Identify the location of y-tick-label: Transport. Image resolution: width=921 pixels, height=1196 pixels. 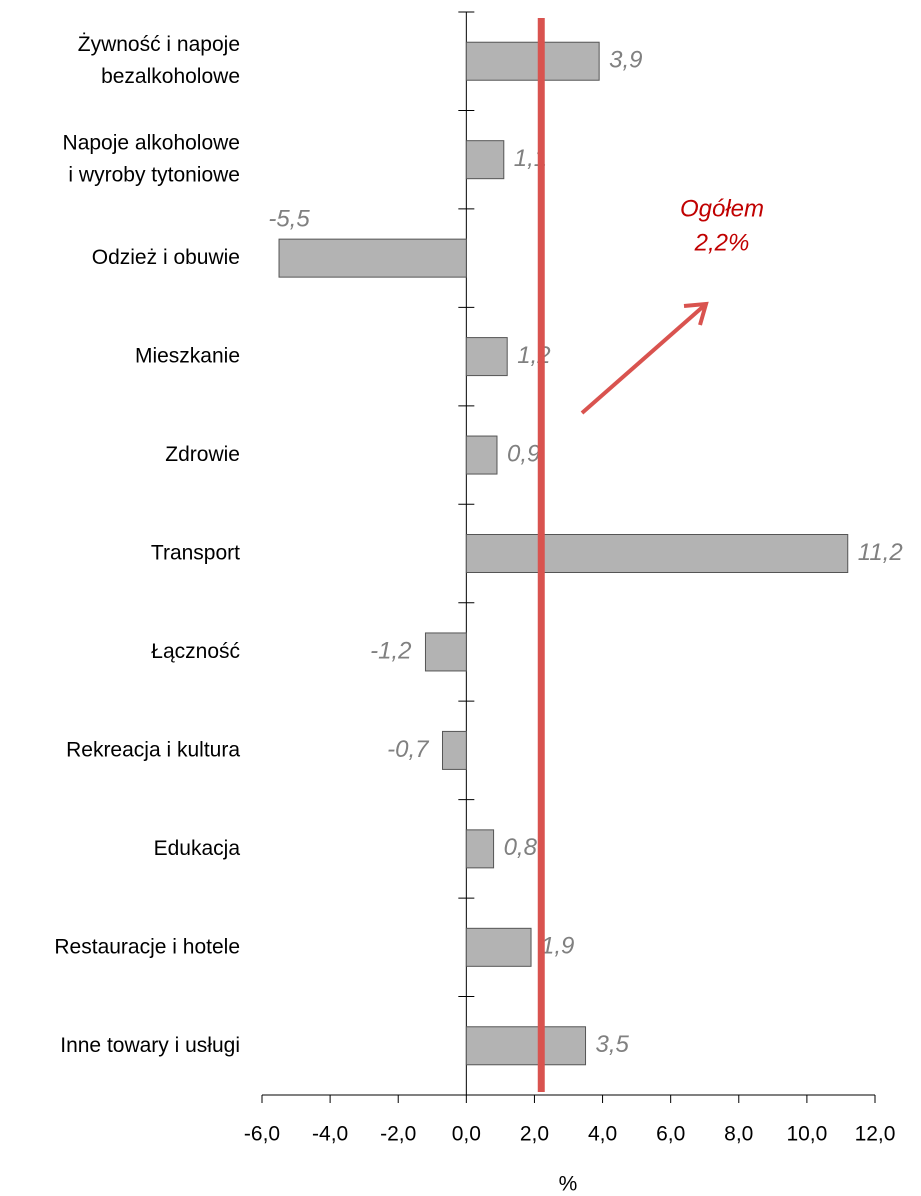
(195, 552).